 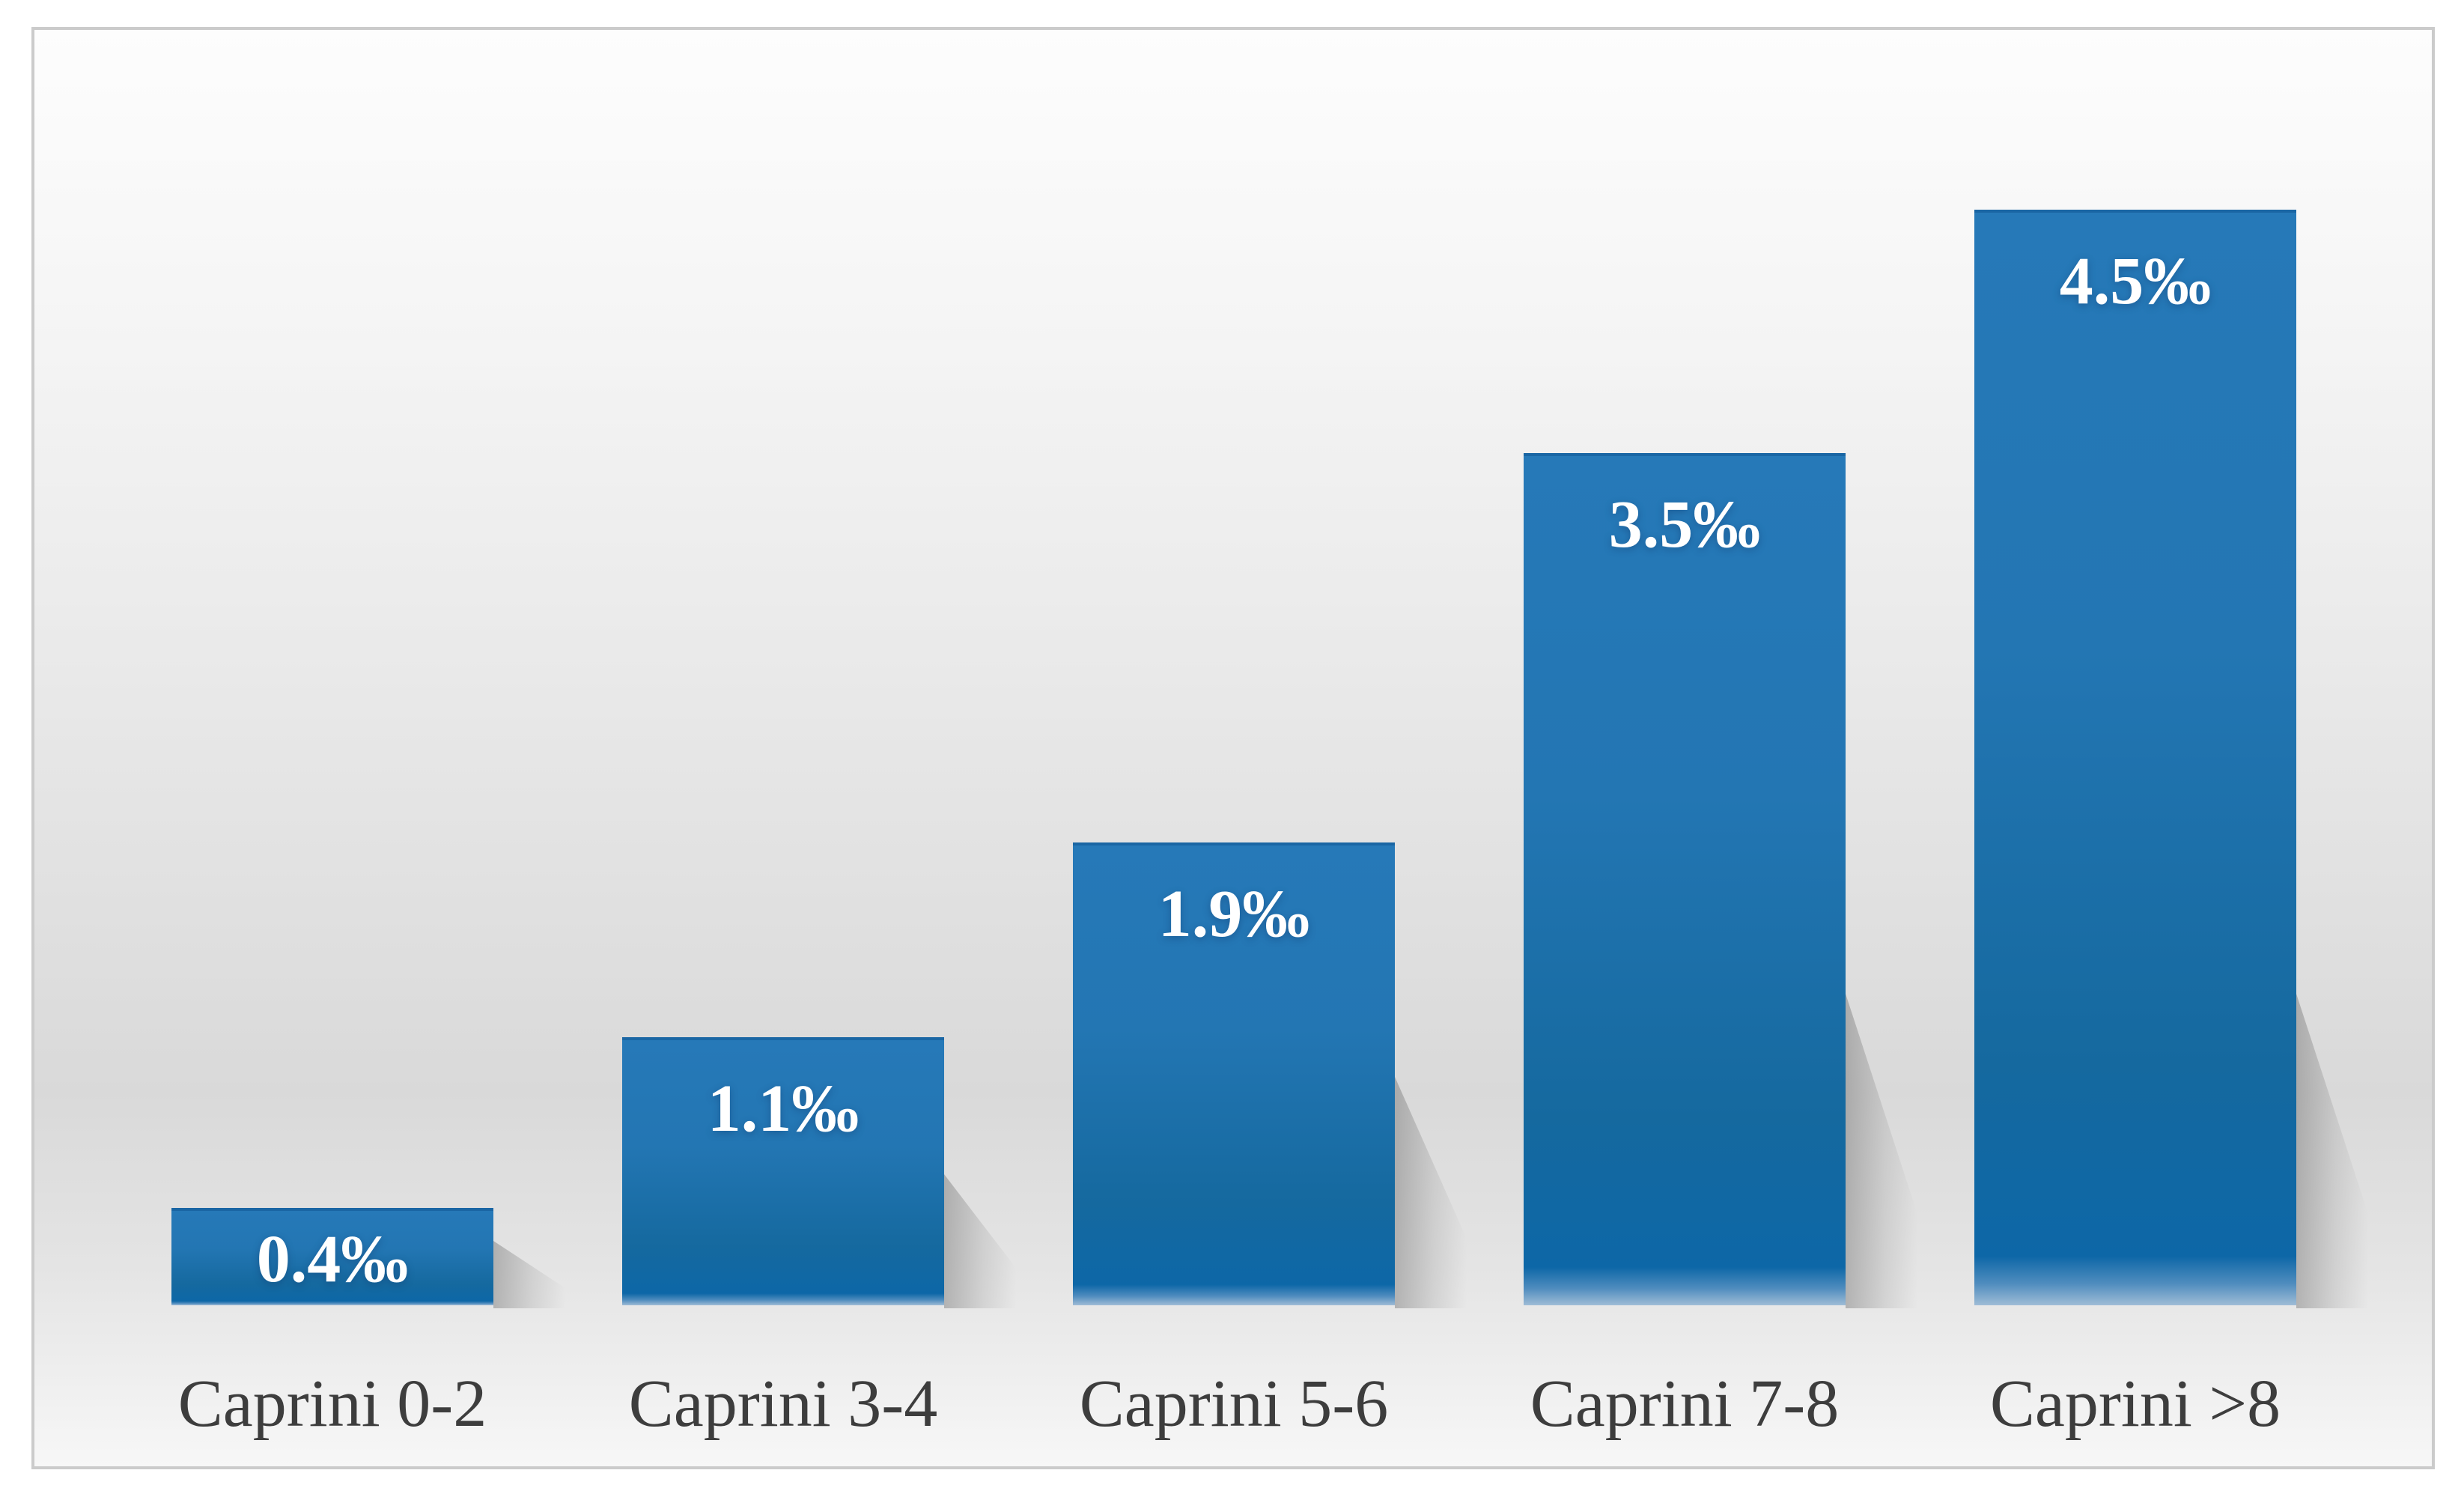 What do you see at coordinates (783, 1109) in the screenshot?
I see `bar-value-label: 1.1‰` at bounding box center [783, 1109].